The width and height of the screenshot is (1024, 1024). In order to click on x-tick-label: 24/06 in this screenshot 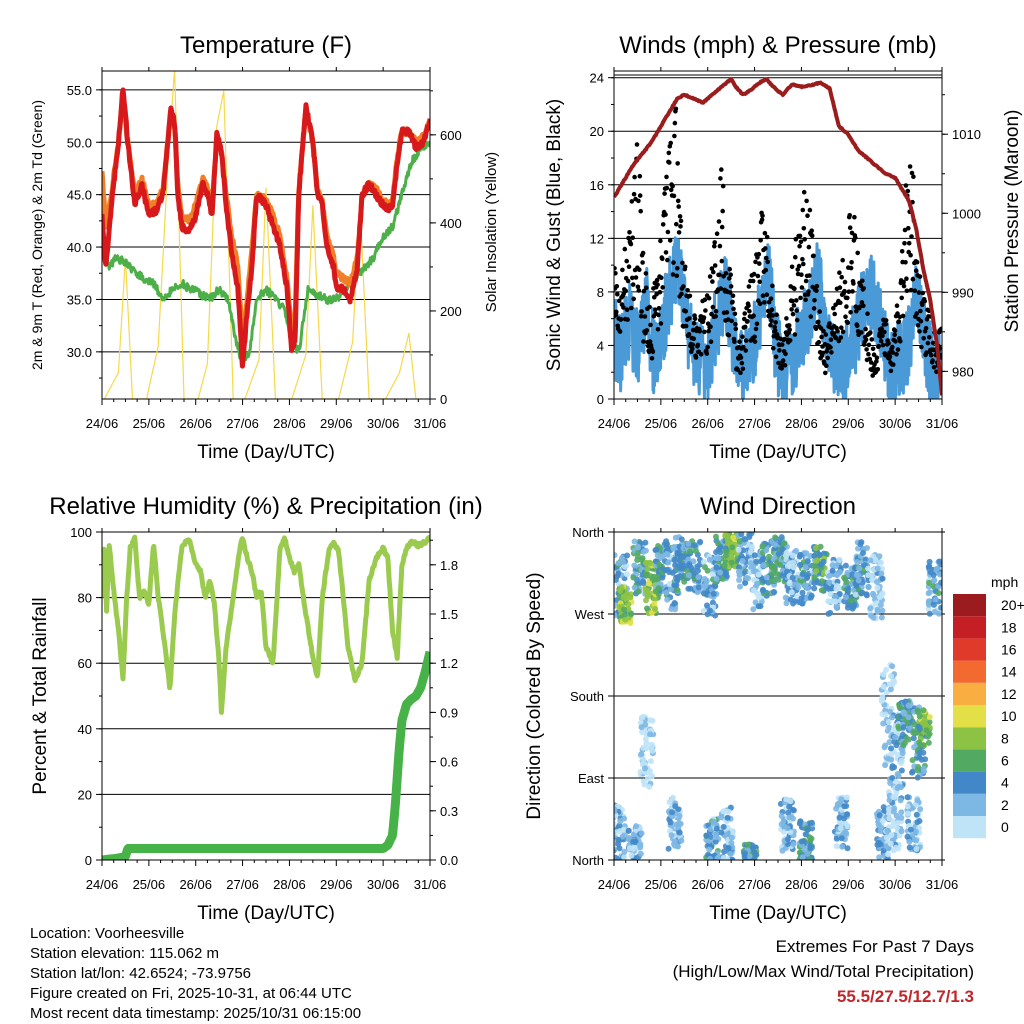, I will do `click(614, 884)`.